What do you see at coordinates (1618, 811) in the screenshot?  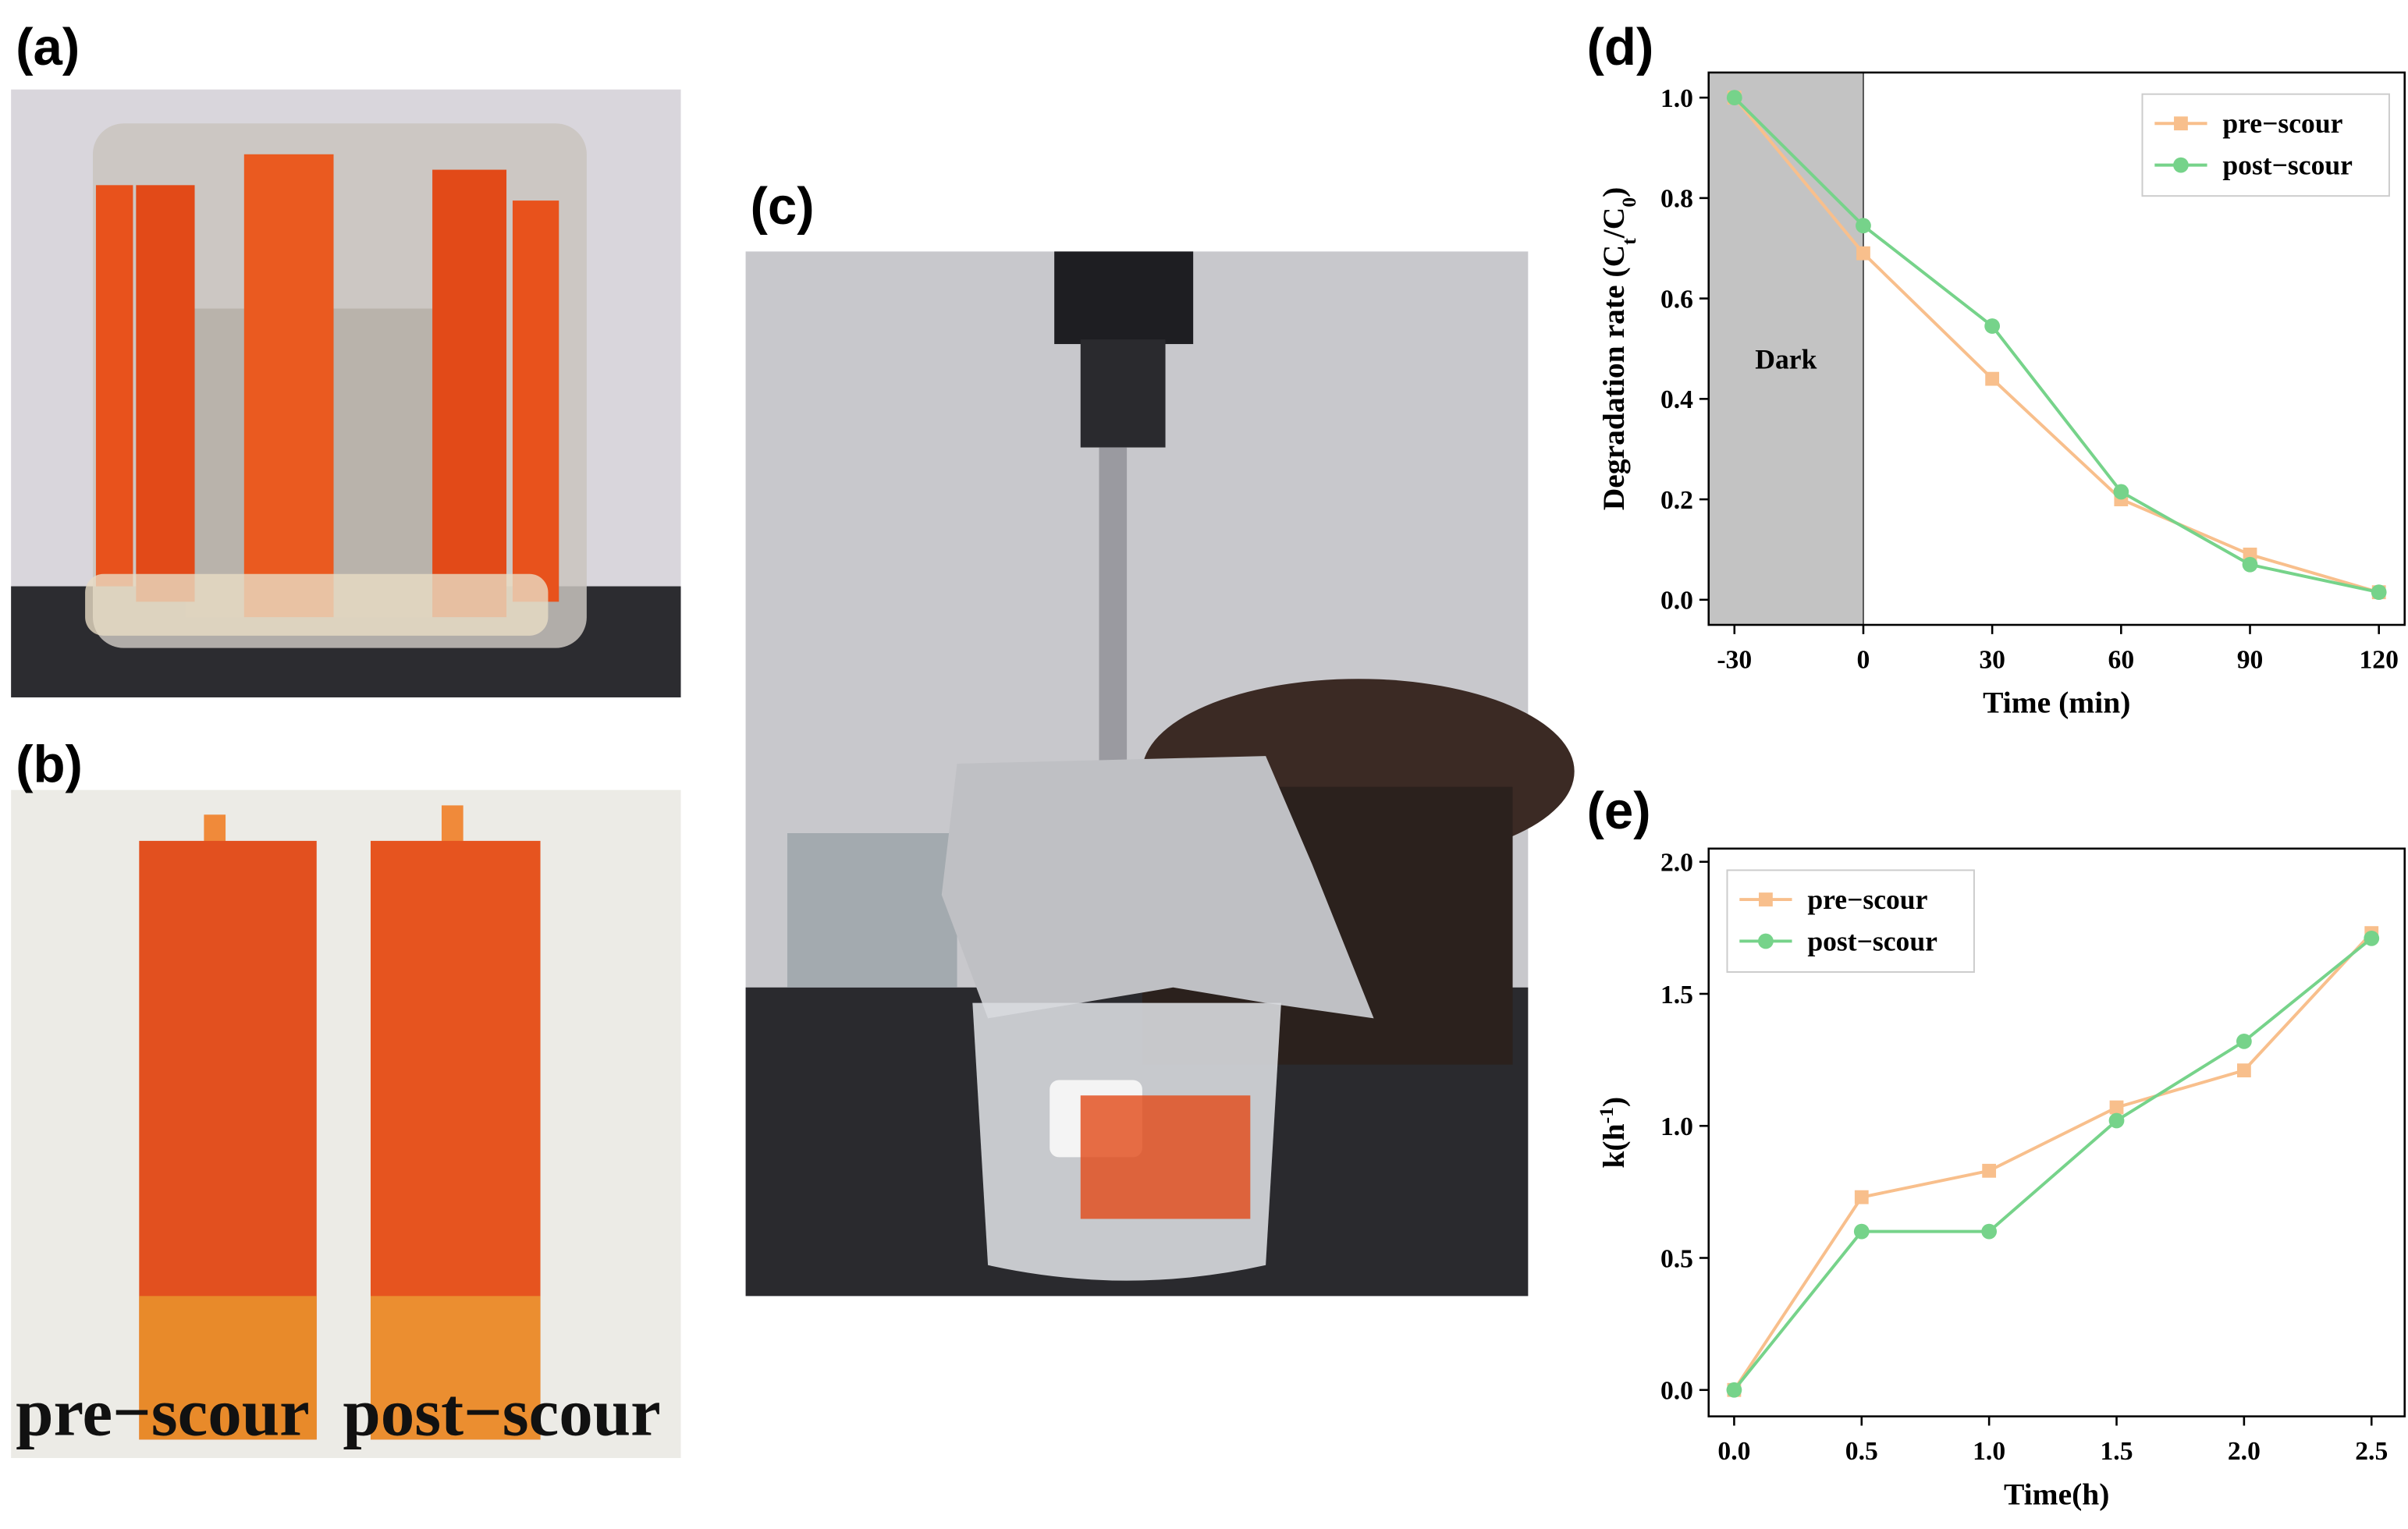 I see `panel-label: (e)` at bounding box center [1618, 811].